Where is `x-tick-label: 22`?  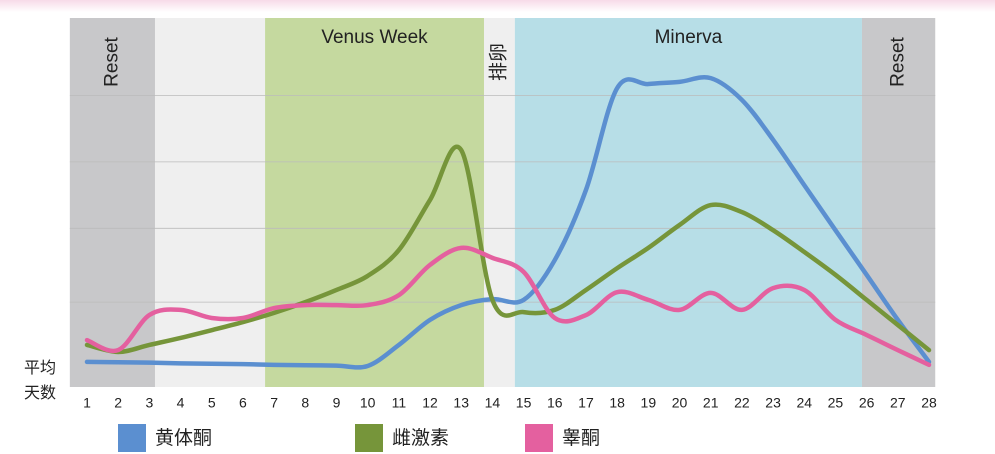 x-tick-label: 22 is located at coordinates (742, 403).